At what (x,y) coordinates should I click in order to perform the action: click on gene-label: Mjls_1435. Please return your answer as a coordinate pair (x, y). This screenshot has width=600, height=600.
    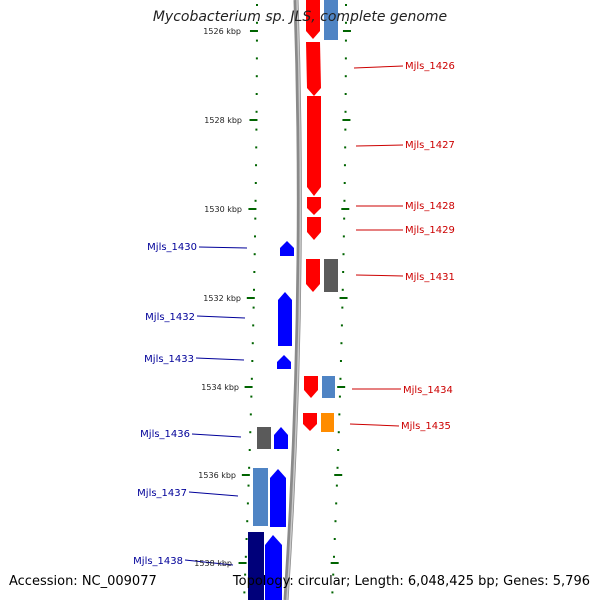
    Looking at the image, I should click on (426, 426).